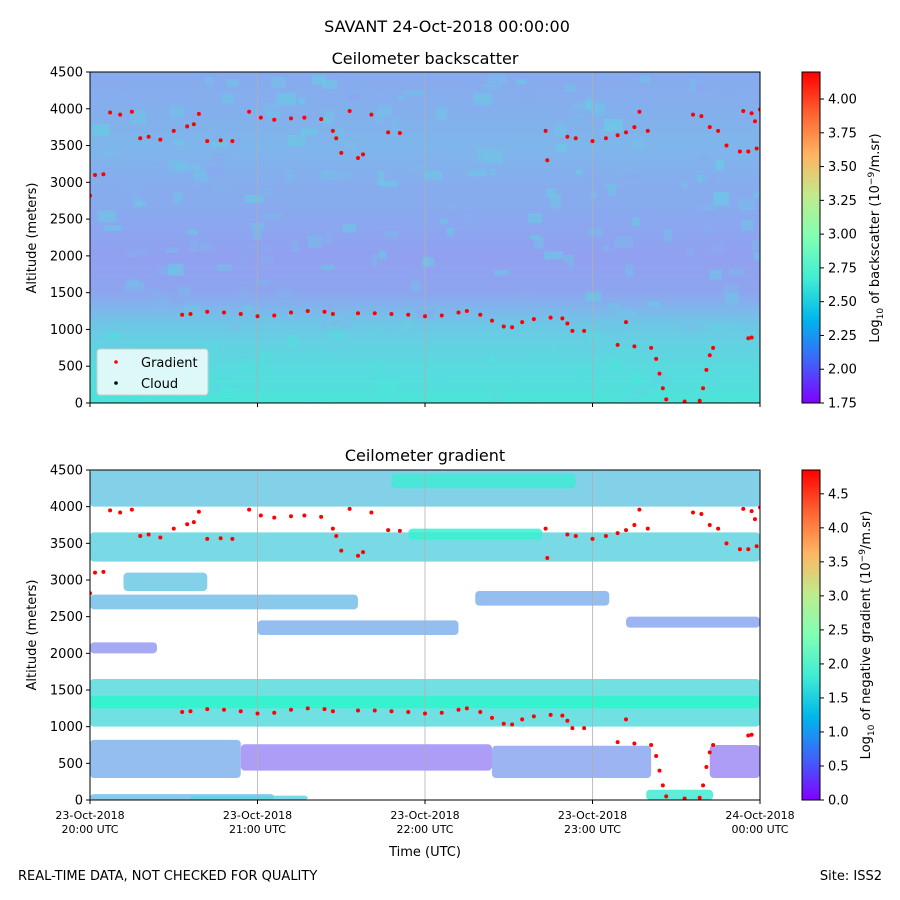 Image resolution: width=900 pixels, height=900 pixels. I want to click on colorbar-tick-label: 2.75, so click(842, 268).